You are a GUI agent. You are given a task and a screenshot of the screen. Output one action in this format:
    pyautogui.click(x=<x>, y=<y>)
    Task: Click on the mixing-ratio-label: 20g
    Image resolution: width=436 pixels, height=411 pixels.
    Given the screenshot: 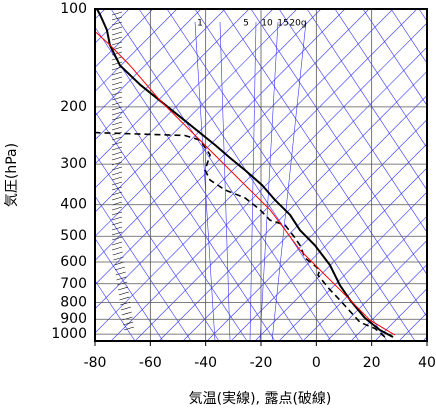 What is the action you would take?
    pyautogui.click(x=297, y=24)
    